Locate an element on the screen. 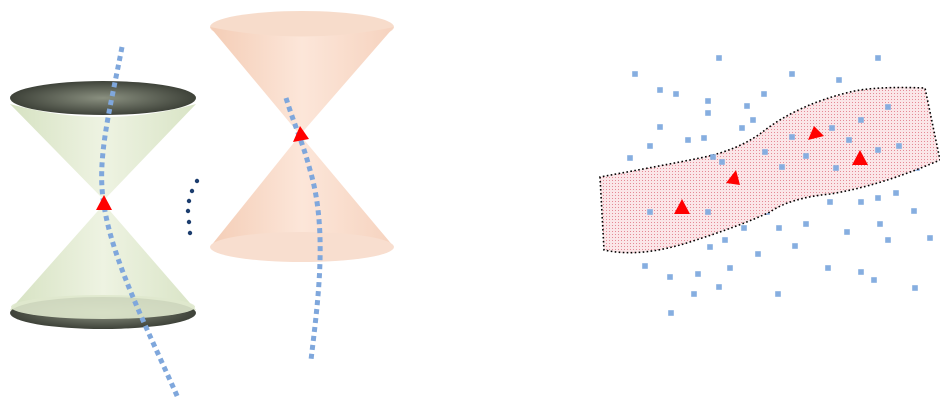 The image size is (940, 400). light-cone-right-upper is located at coordinates (302, 81).